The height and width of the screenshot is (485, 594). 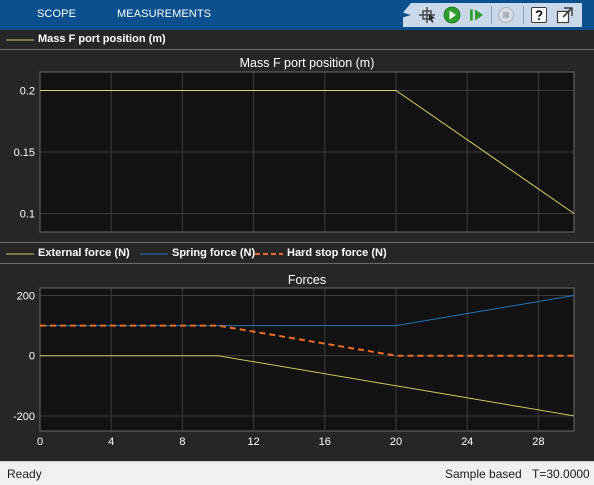 I want to click on plot-divider, so click(x=297, y=242).